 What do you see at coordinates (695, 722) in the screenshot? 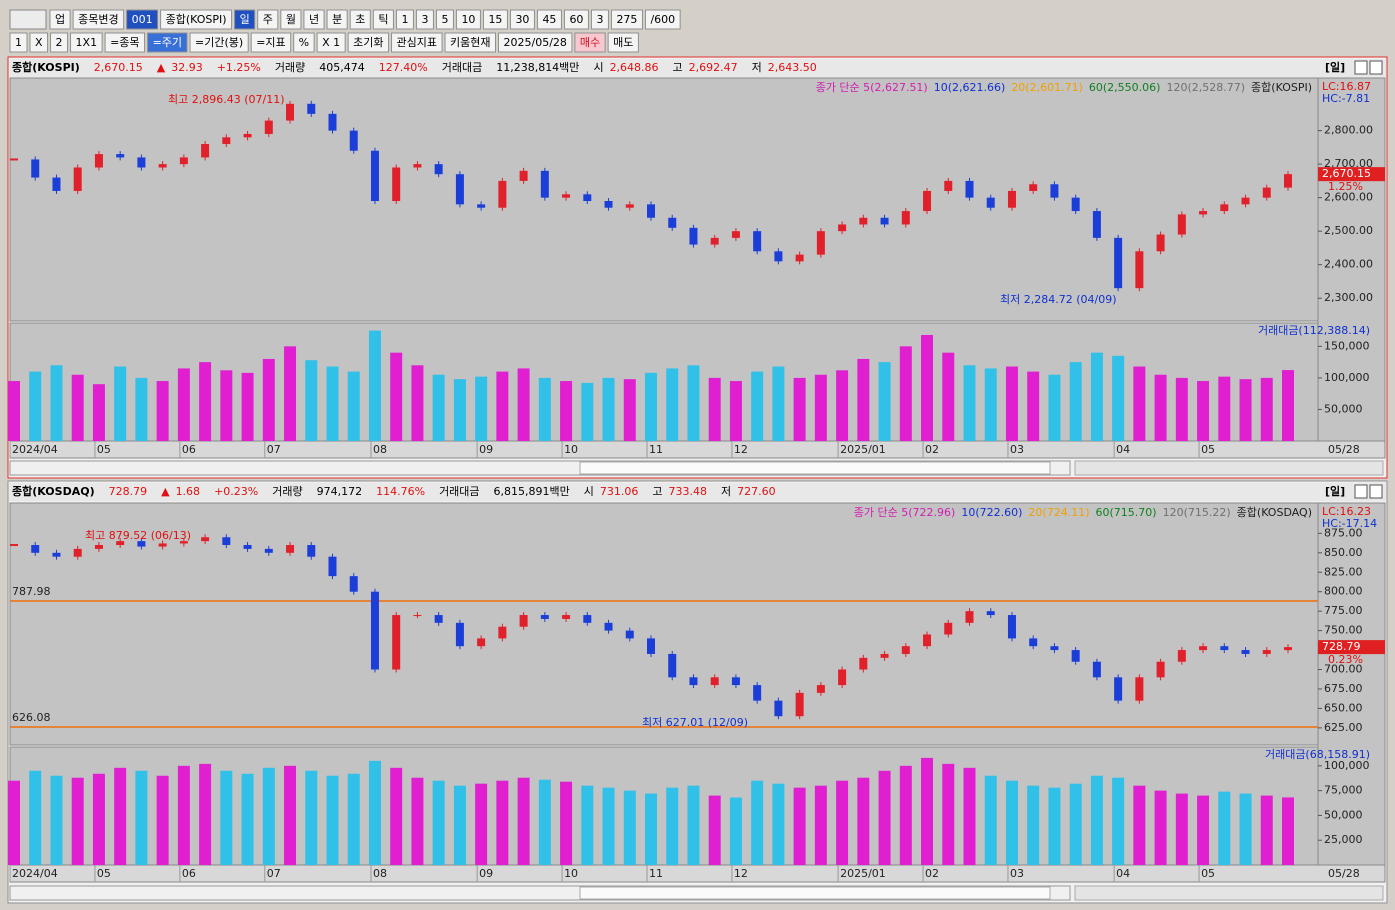
I see `low-annotation: 최저 627.01 (12/09)` at bounding box center [695, 722].